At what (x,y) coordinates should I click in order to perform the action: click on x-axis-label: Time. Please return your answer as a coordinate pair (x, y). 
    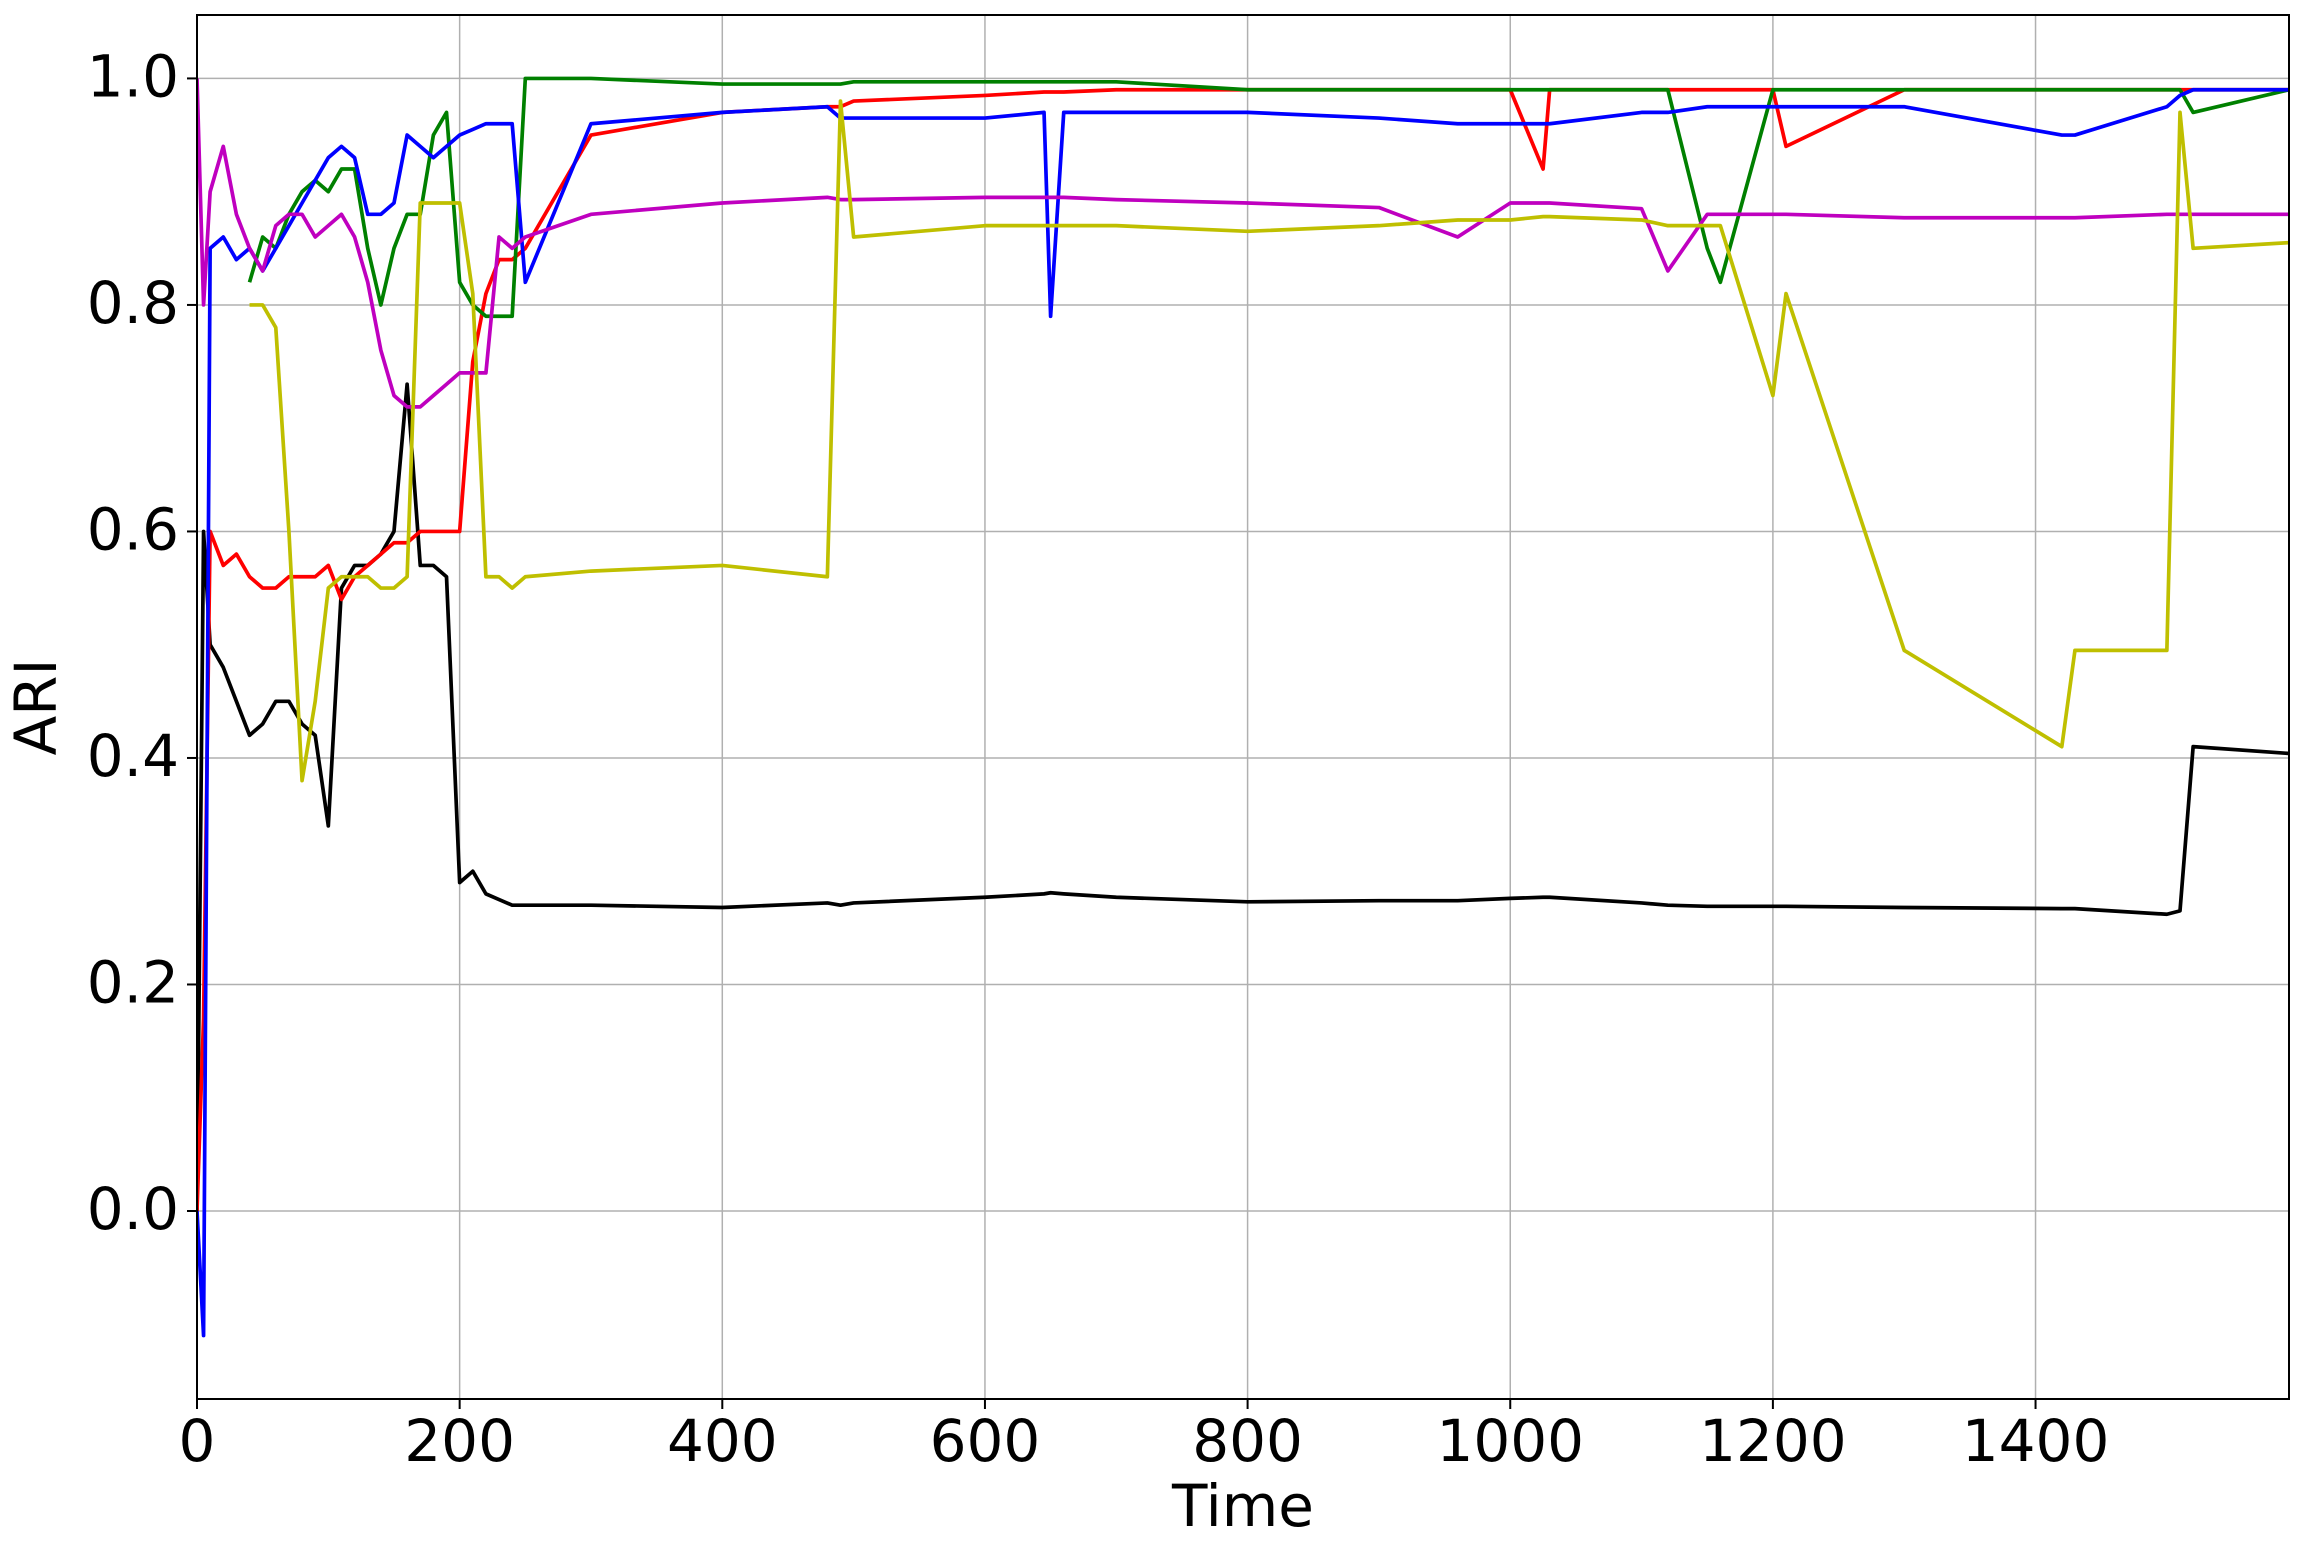
    Looking at the image, I should click on (1242, 1506).